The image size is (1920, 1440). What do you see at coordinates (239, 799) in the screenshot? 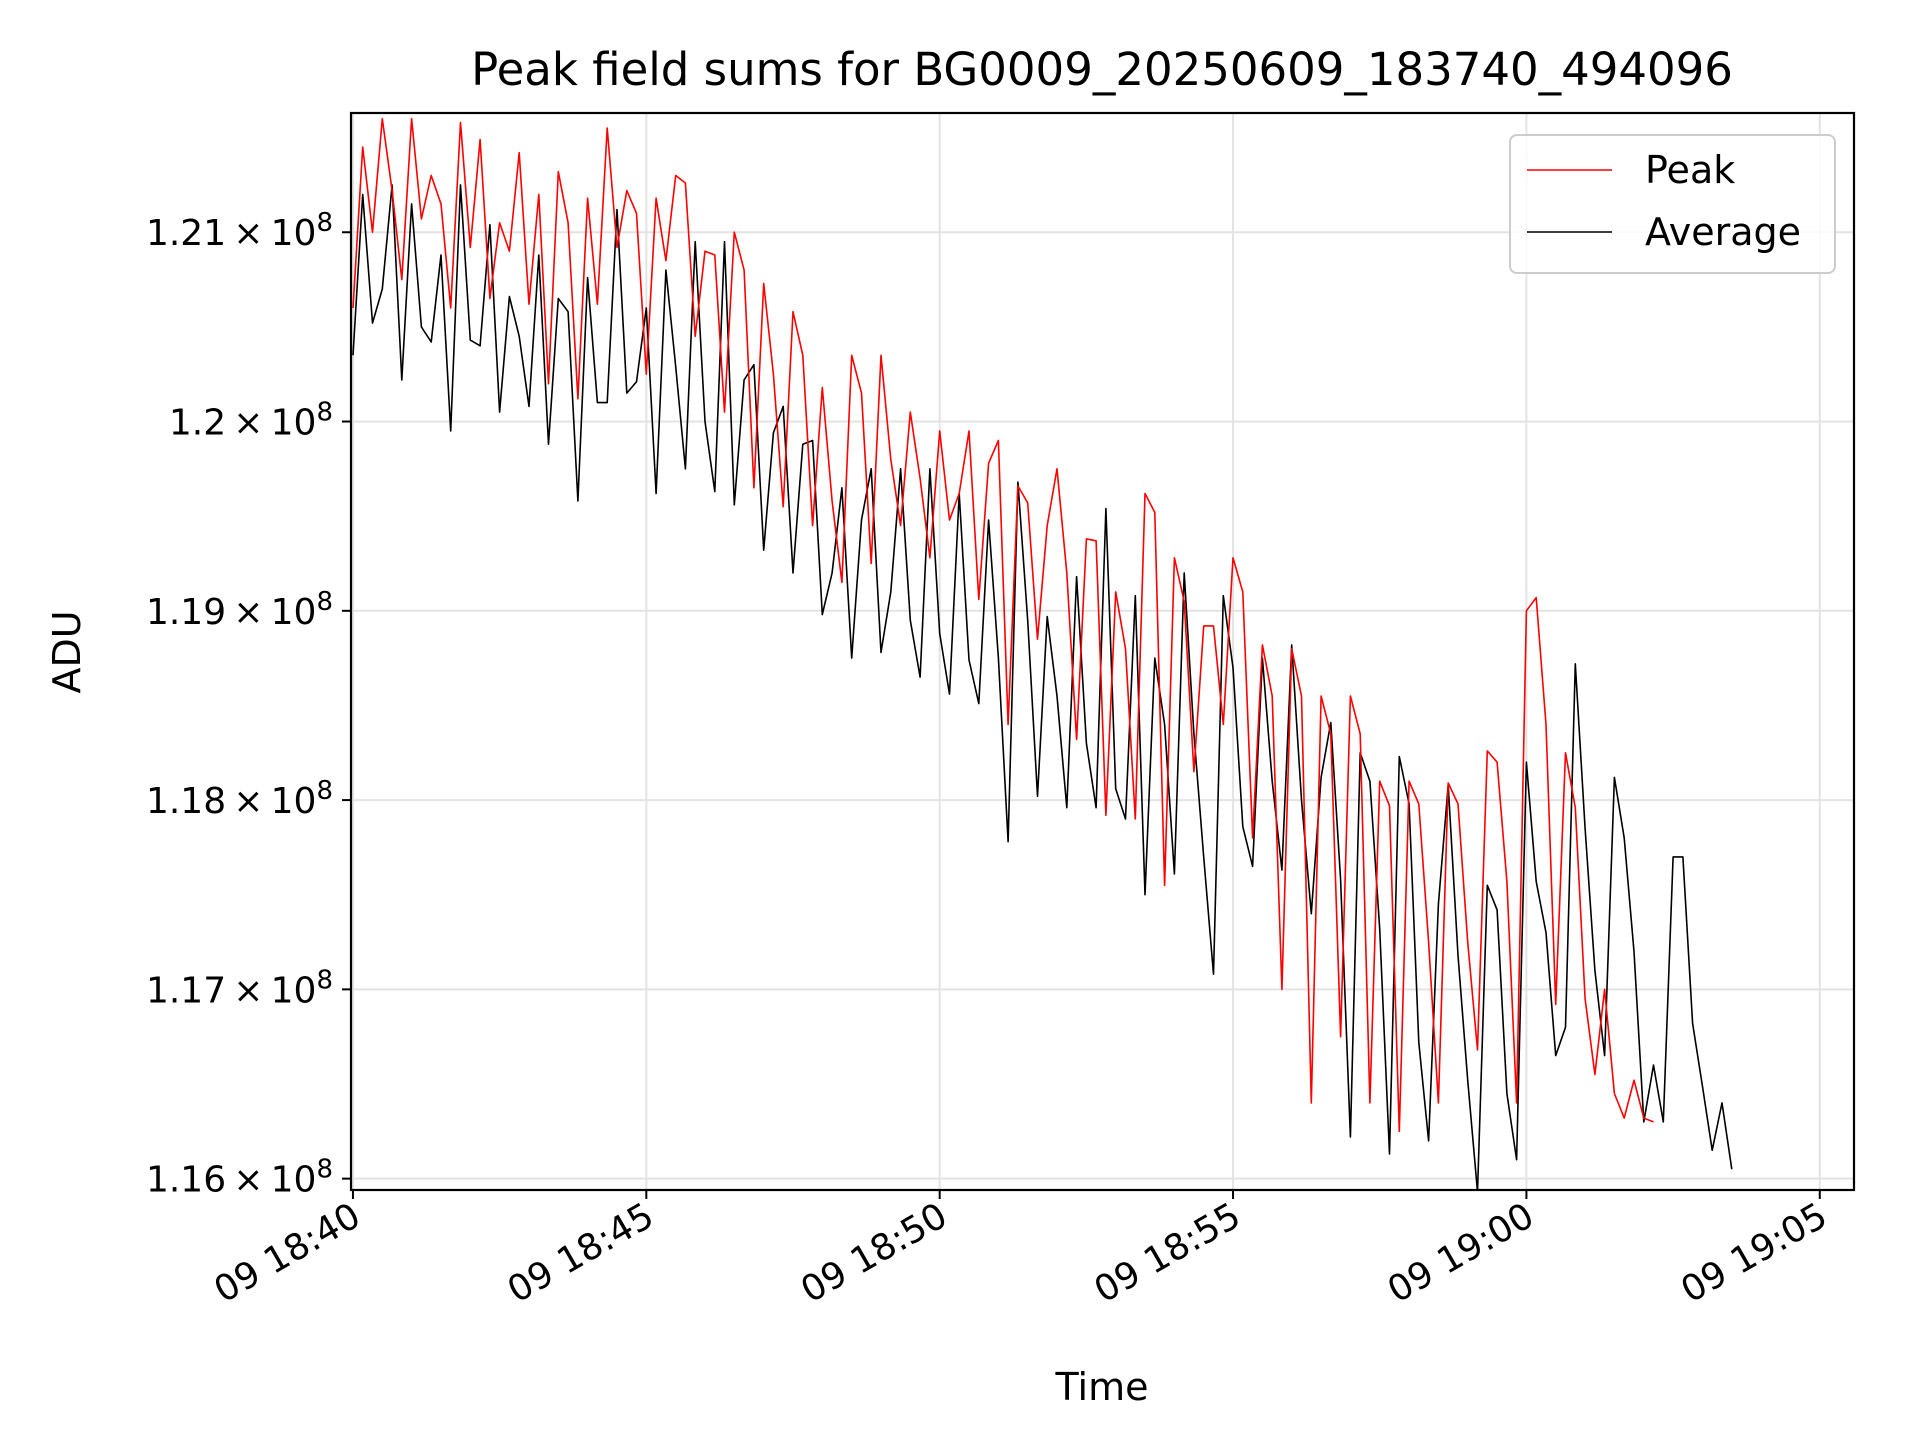
I see `y-tick-label-2: 1.18 × 108` at bounding box center [239, 799].